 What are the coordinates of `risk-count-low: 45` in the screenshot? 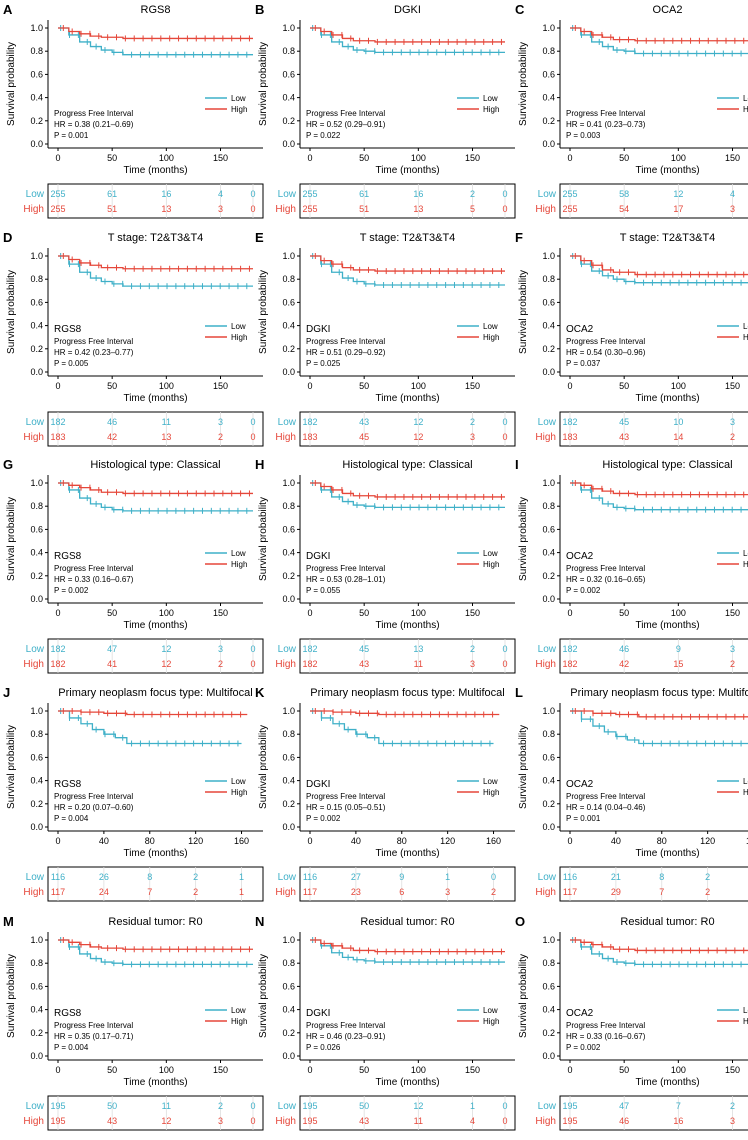 It's located at (364, 649).